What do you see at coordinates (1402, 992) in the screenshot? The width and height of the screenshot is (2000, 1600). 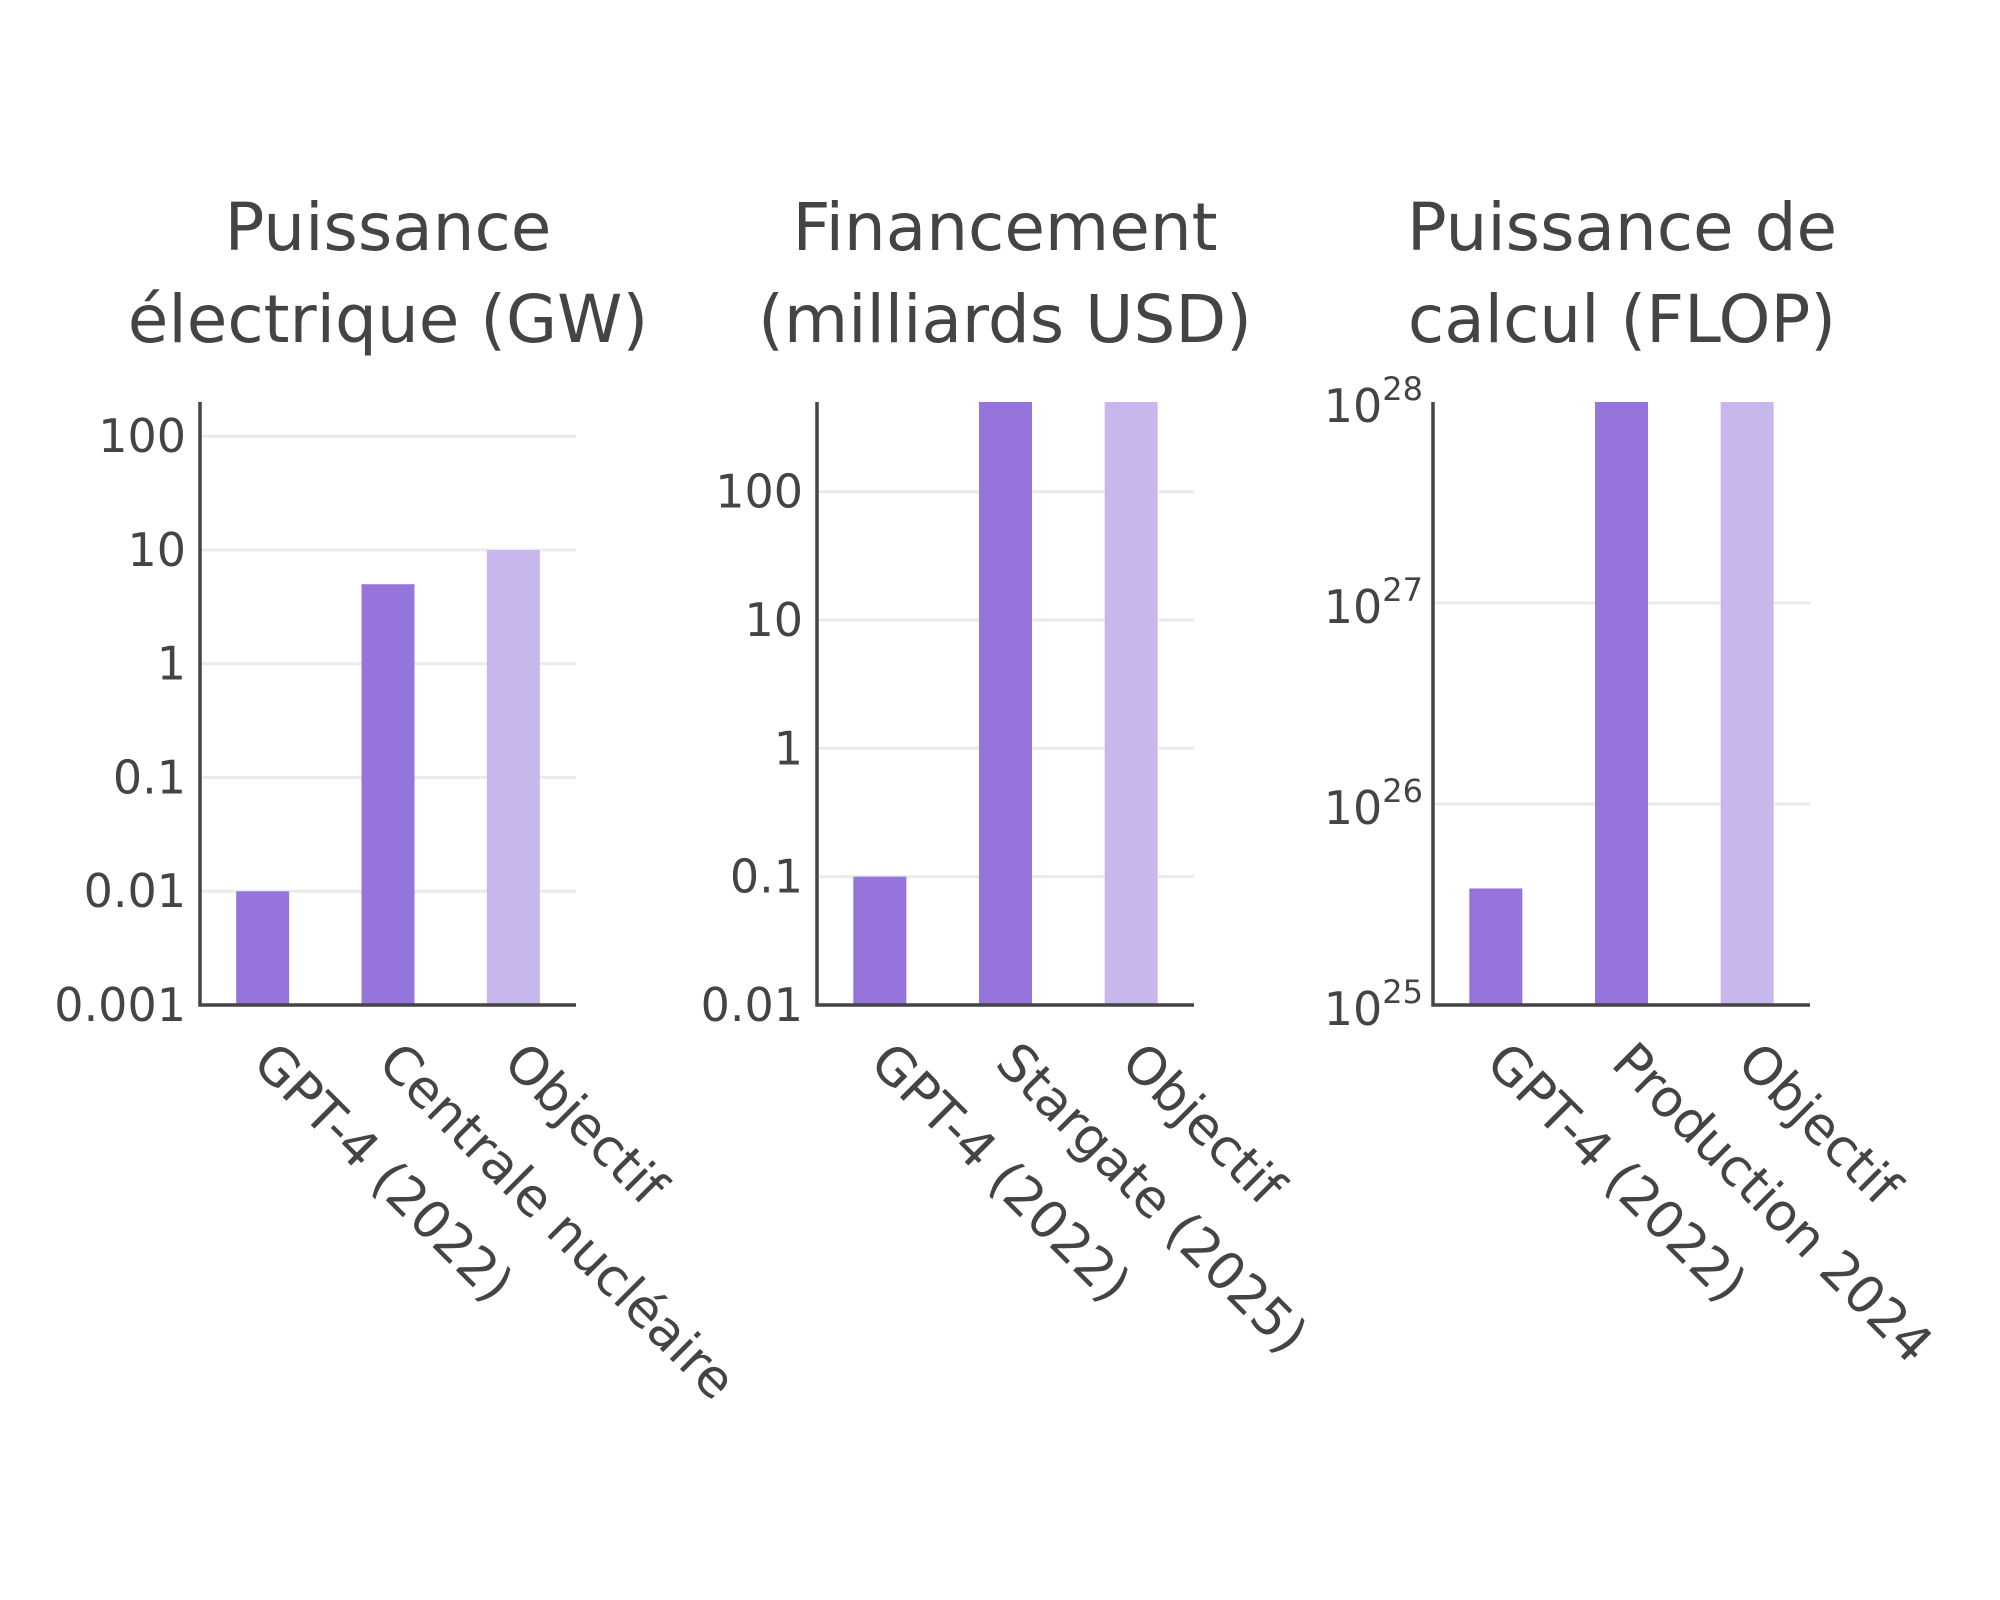 I see `y-tick-exponent: 25` at bounding box center [1402, 992].